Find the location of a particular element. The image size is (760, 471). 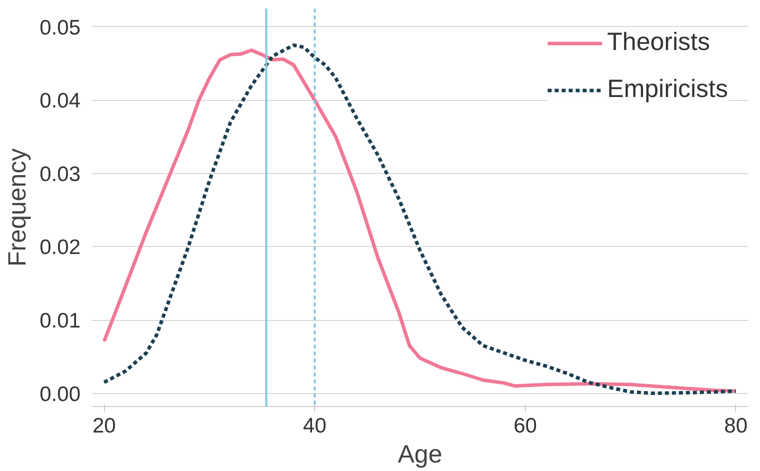

x-tick-label: 20 is located at coordinates (104, 426).